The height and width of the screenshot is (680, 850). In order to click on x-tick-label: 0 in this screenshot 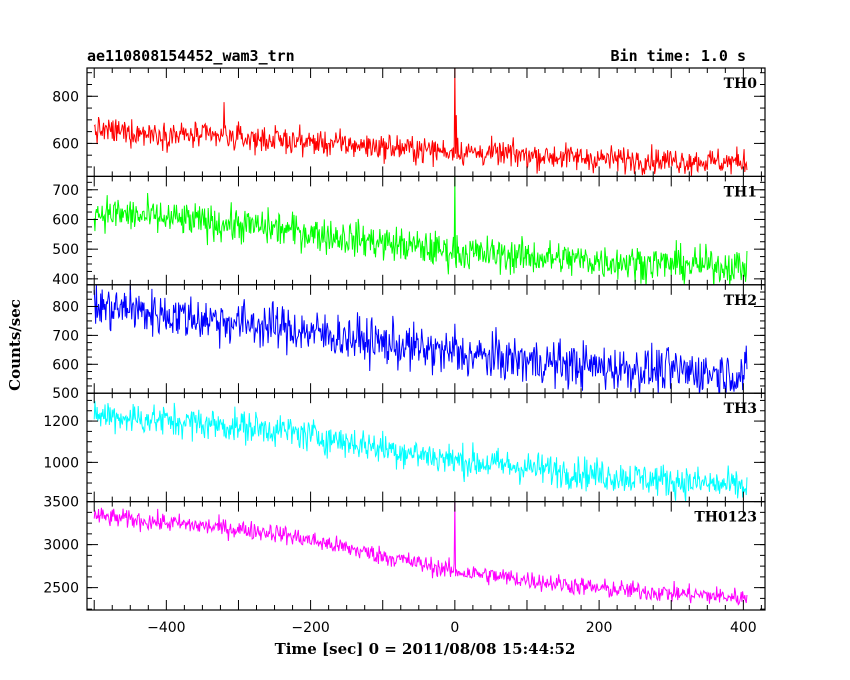, I will do `click(454, 628)`.